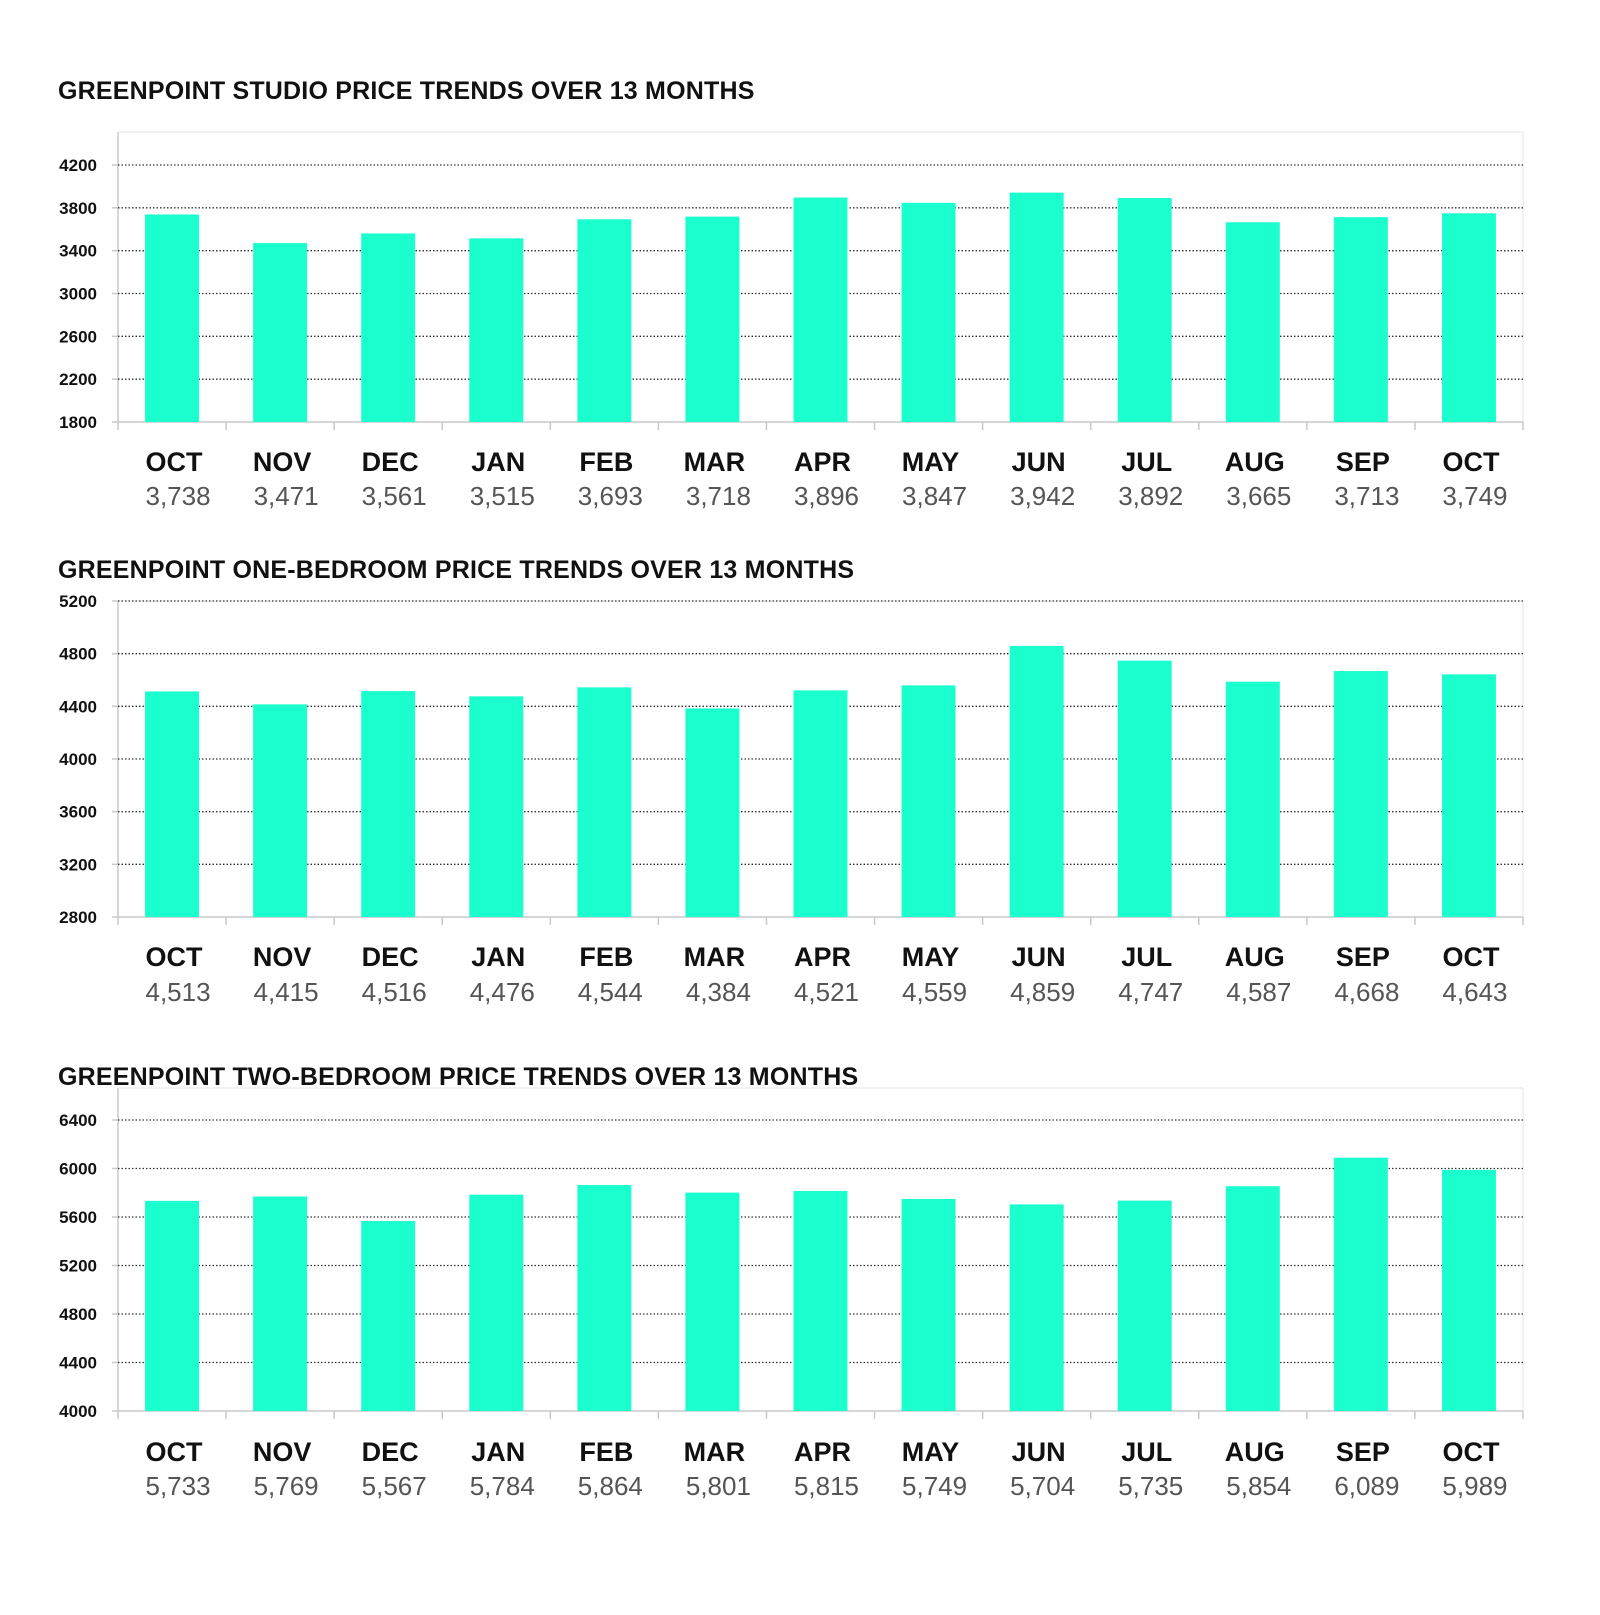  I want to click on data-label: 3,471, so click(286, 496).